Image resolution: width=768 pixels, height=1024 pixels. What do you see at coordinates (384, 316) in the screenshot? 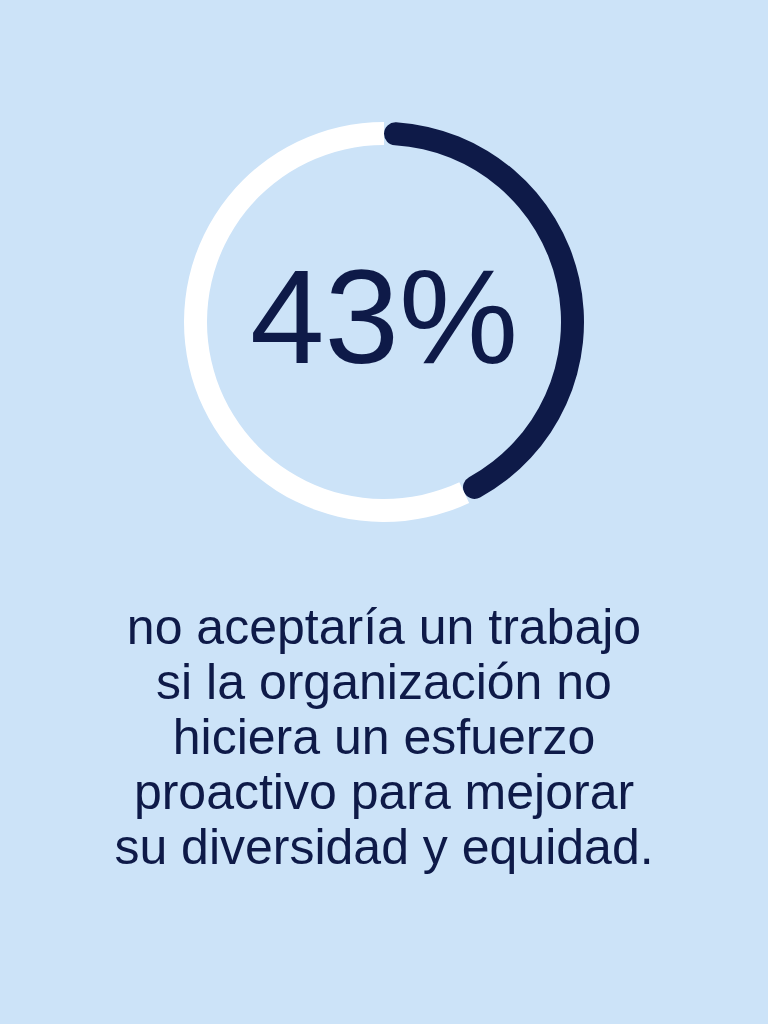
I see `data-label: 43%` at bounding box center [384, 316].